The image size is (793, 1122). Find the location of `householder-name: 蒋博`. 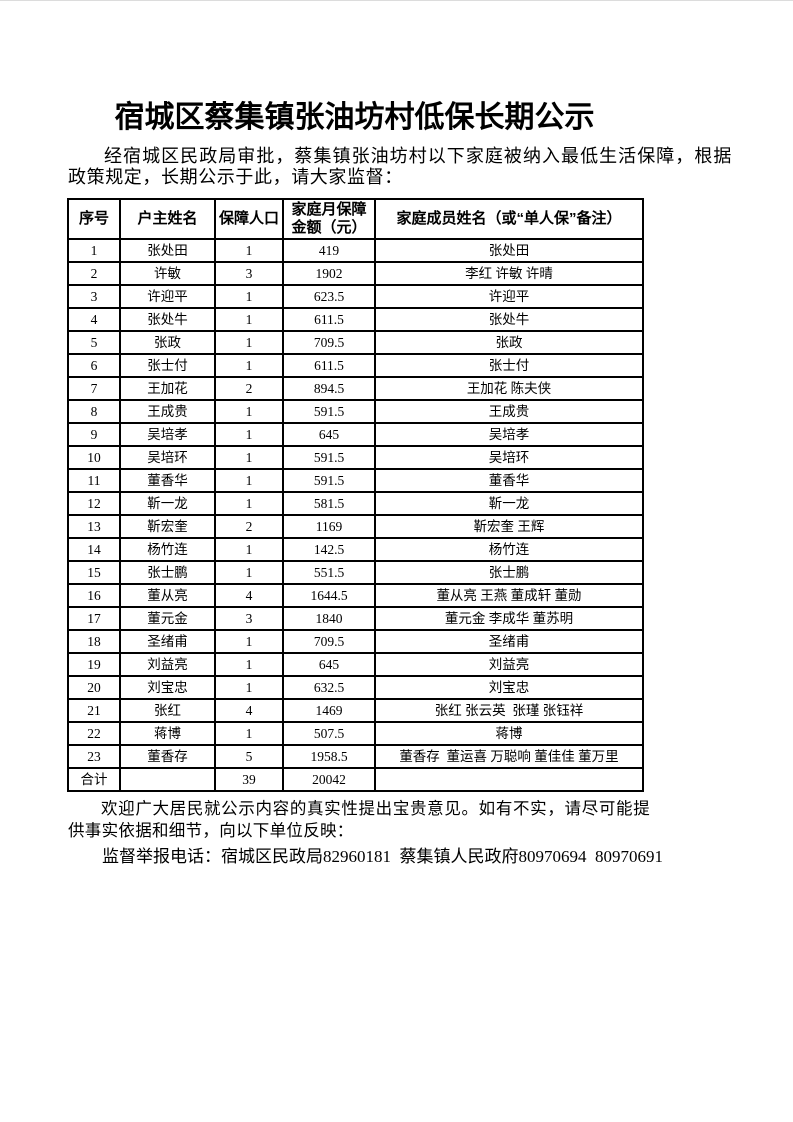

householder-name: 蒋博 is located at coordinates (167, 733).